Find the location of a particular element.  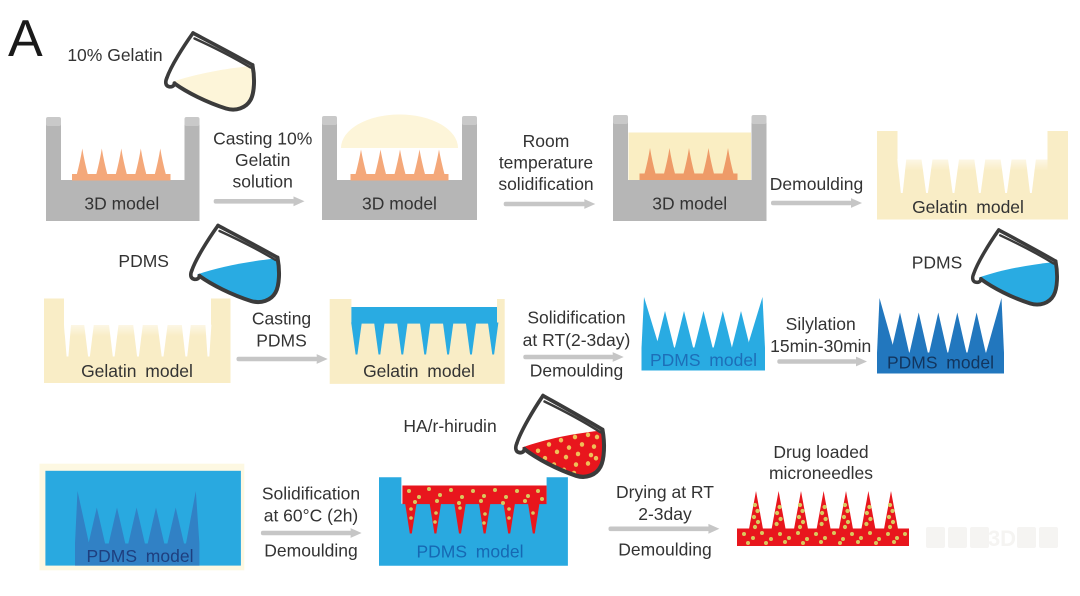

svg-text: at RT(2-3day) is located at coordinates (577, 340).